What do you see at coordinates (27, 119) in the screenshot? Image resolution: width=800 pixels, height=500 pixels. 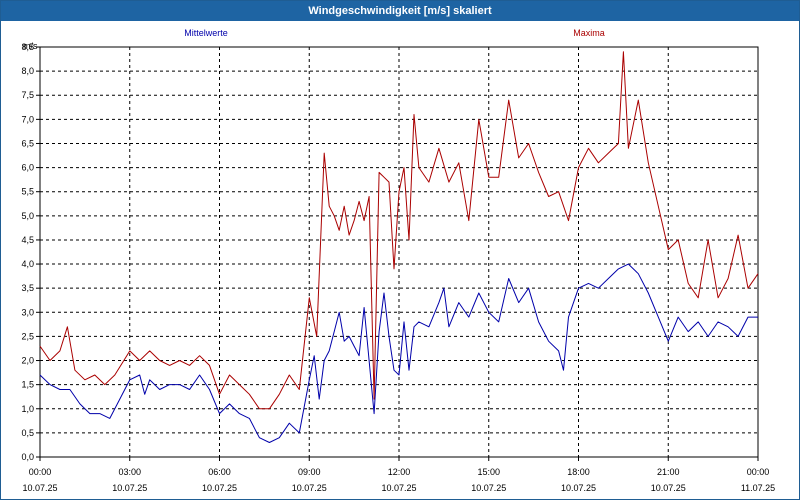 I see `y-tick-label: 7,0` at bounding box center [27, 119].